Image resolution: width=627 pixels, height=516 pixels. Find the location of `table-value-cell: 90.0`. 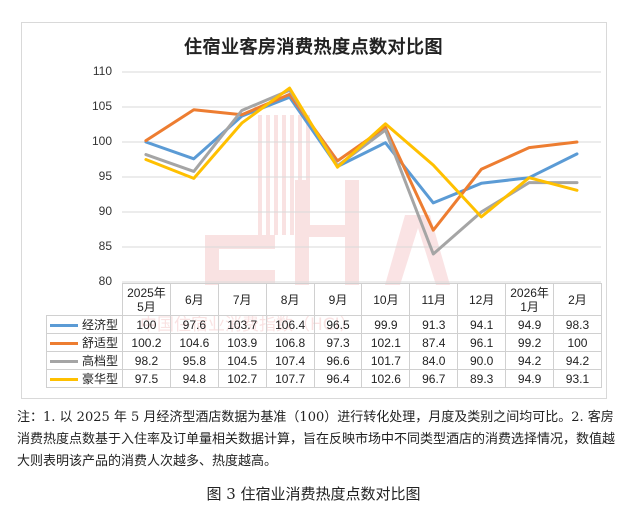

table-value-cell: 90.0 is located at coordinates (482, 360).